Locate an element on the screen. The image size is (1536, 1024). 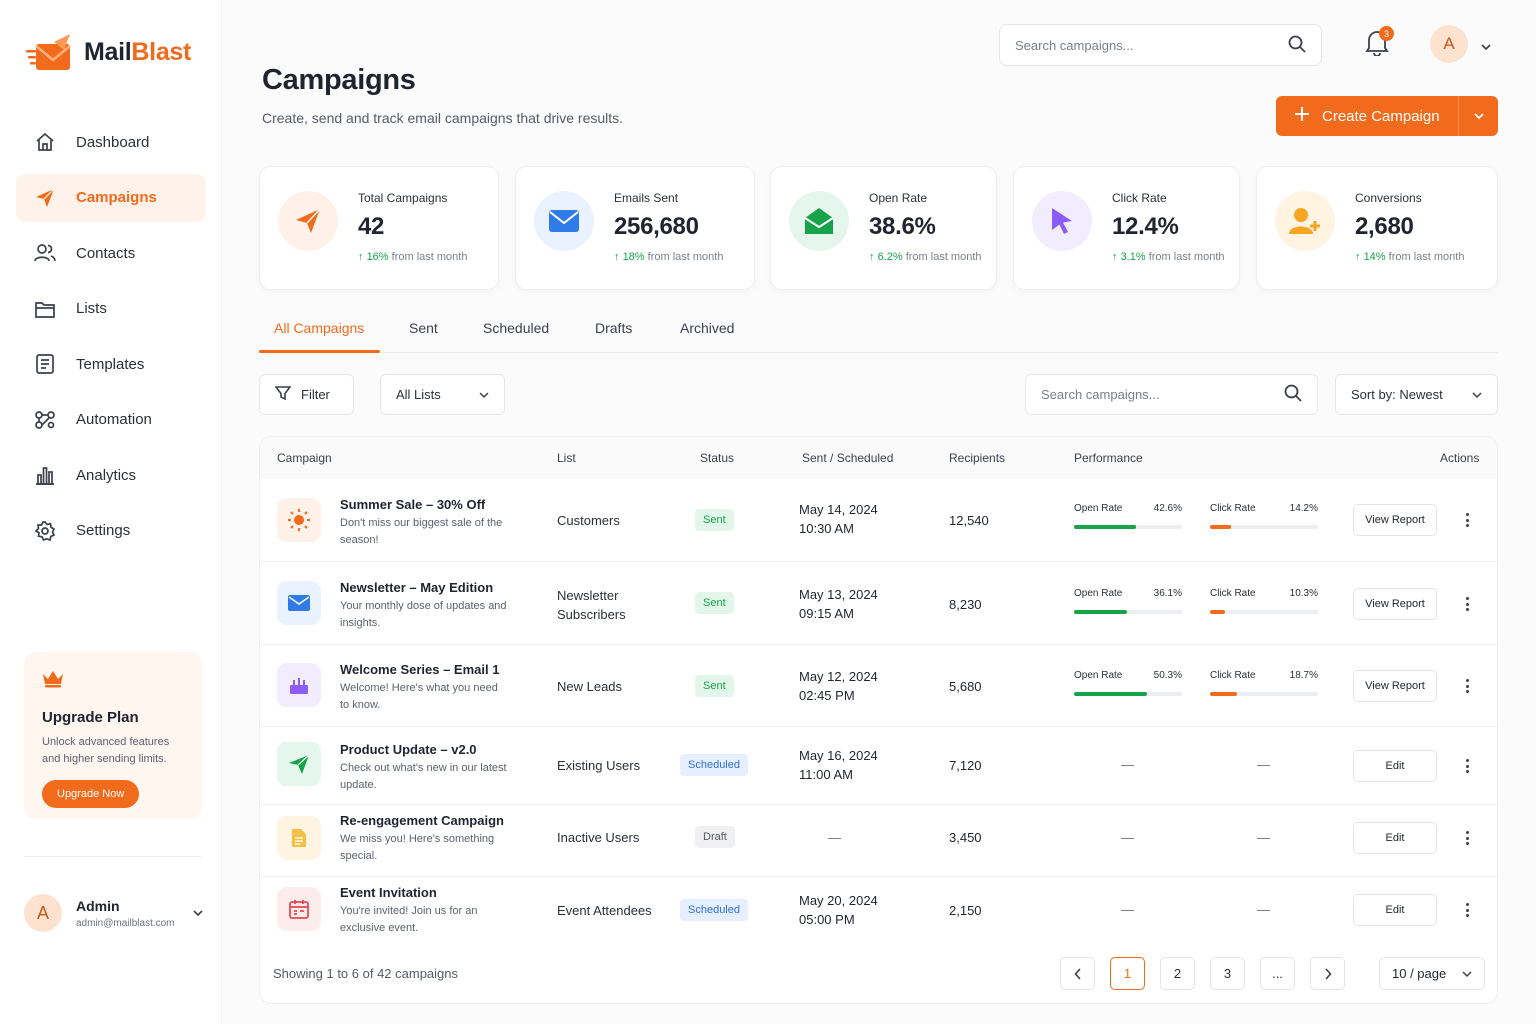
page-button-2: 2 is located at coordinates (1177, 973).